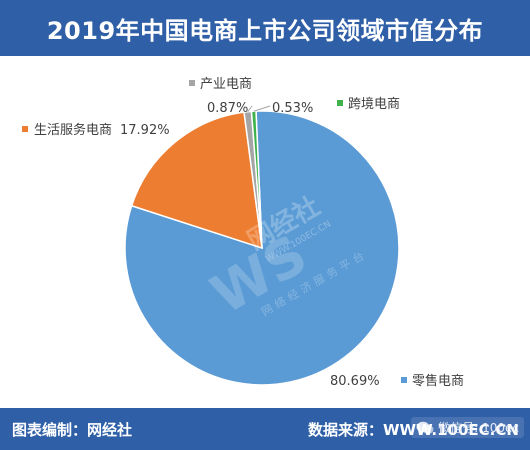 This screenshot has width=530, height=450. I want to click on footer-source: 数据来源：WWW.100EC.CN, so click(413, 430).